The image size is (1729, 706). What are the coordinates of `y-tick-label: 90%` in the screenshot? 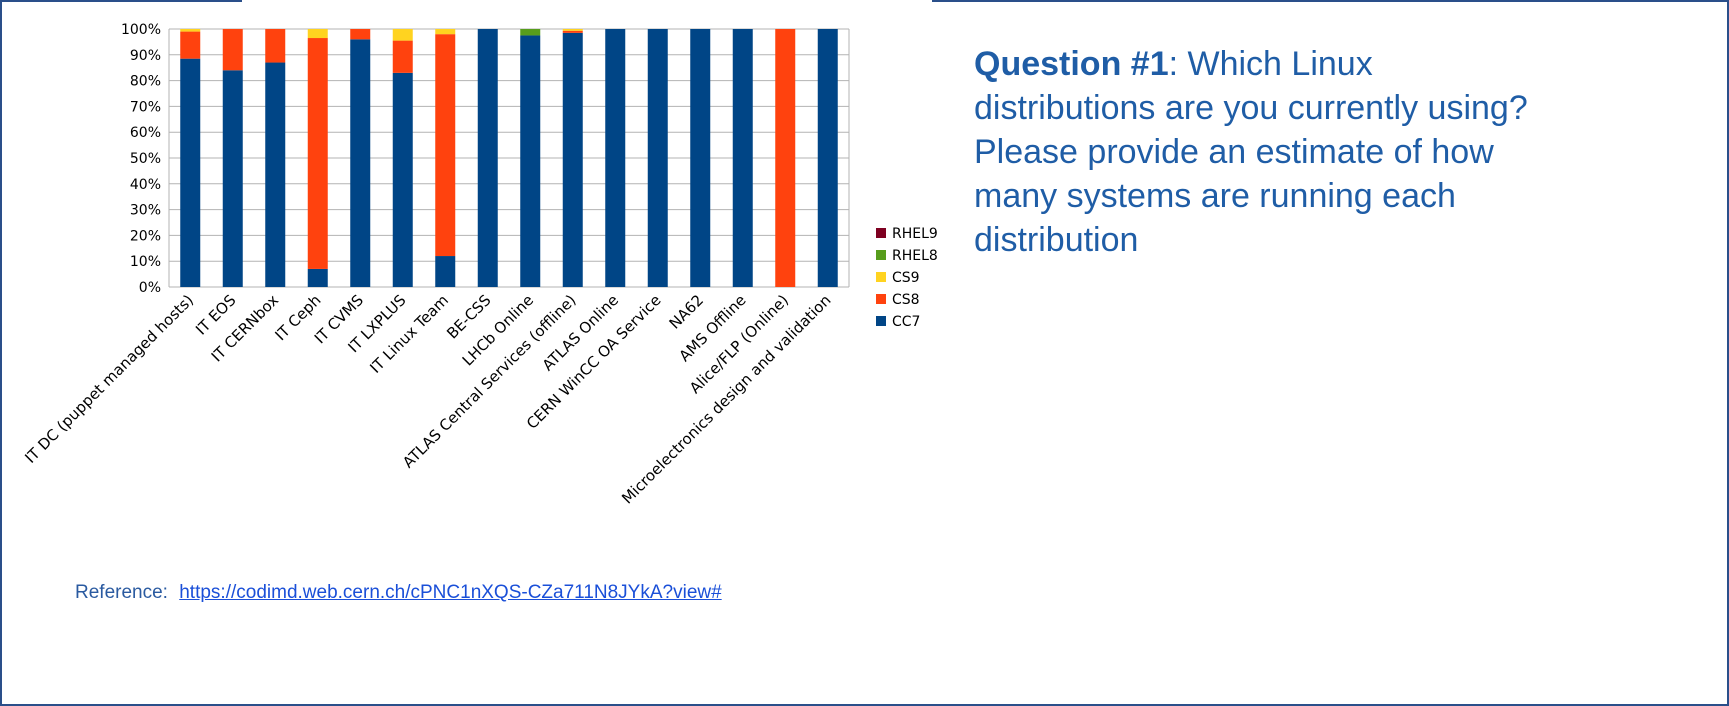 It's located at (145, 56).